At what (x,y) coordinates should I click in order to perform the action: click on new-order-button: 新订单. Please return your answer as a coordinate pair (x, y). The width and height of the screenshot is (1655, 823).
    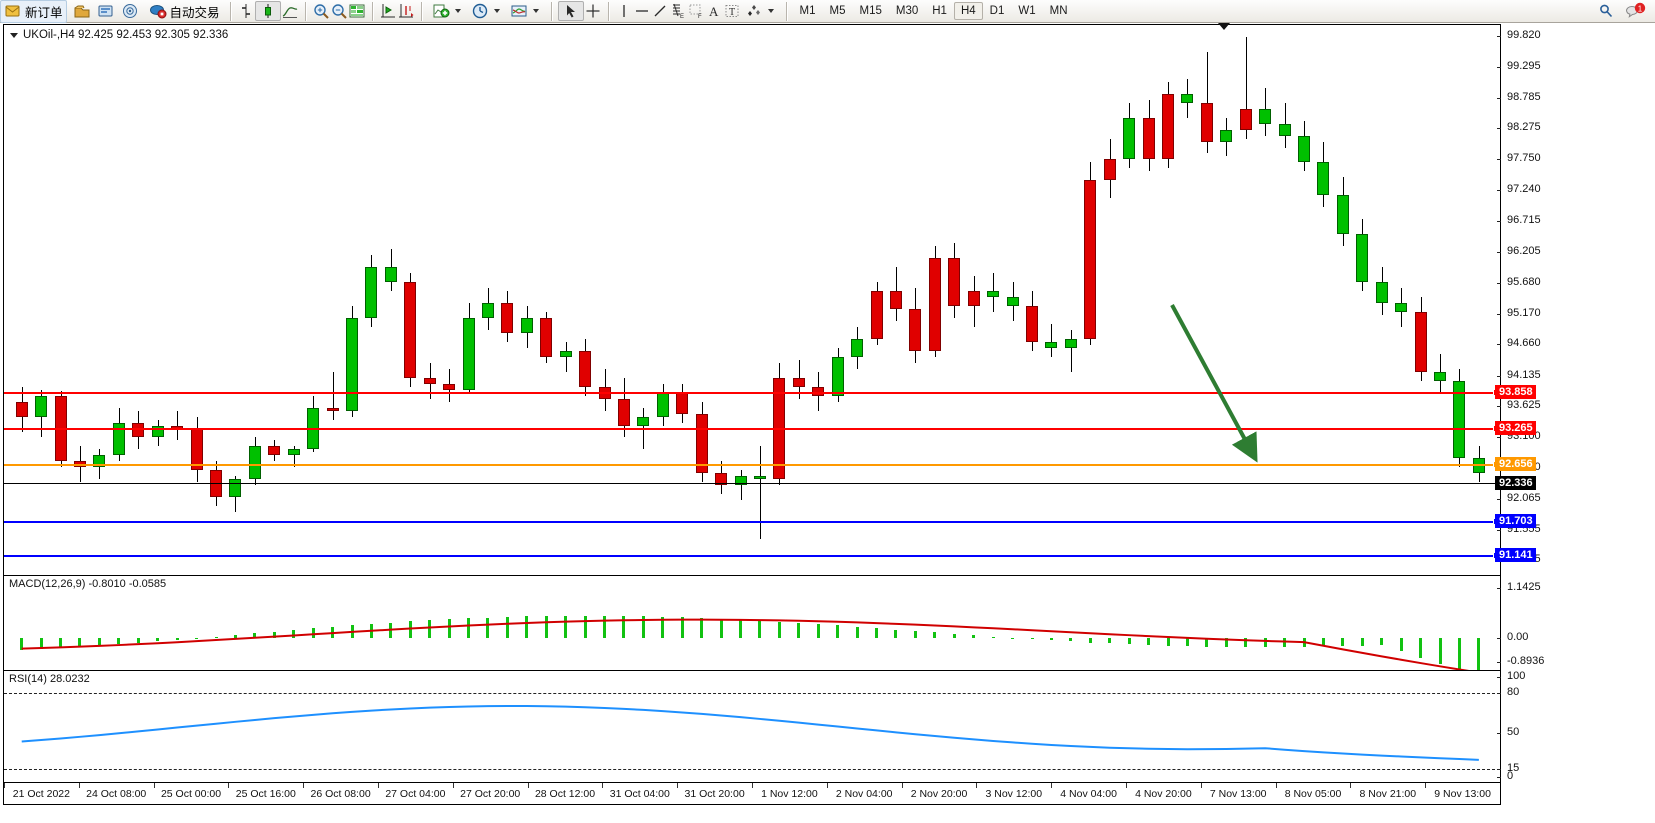
    Looking at the image, I should click on (33, 11).